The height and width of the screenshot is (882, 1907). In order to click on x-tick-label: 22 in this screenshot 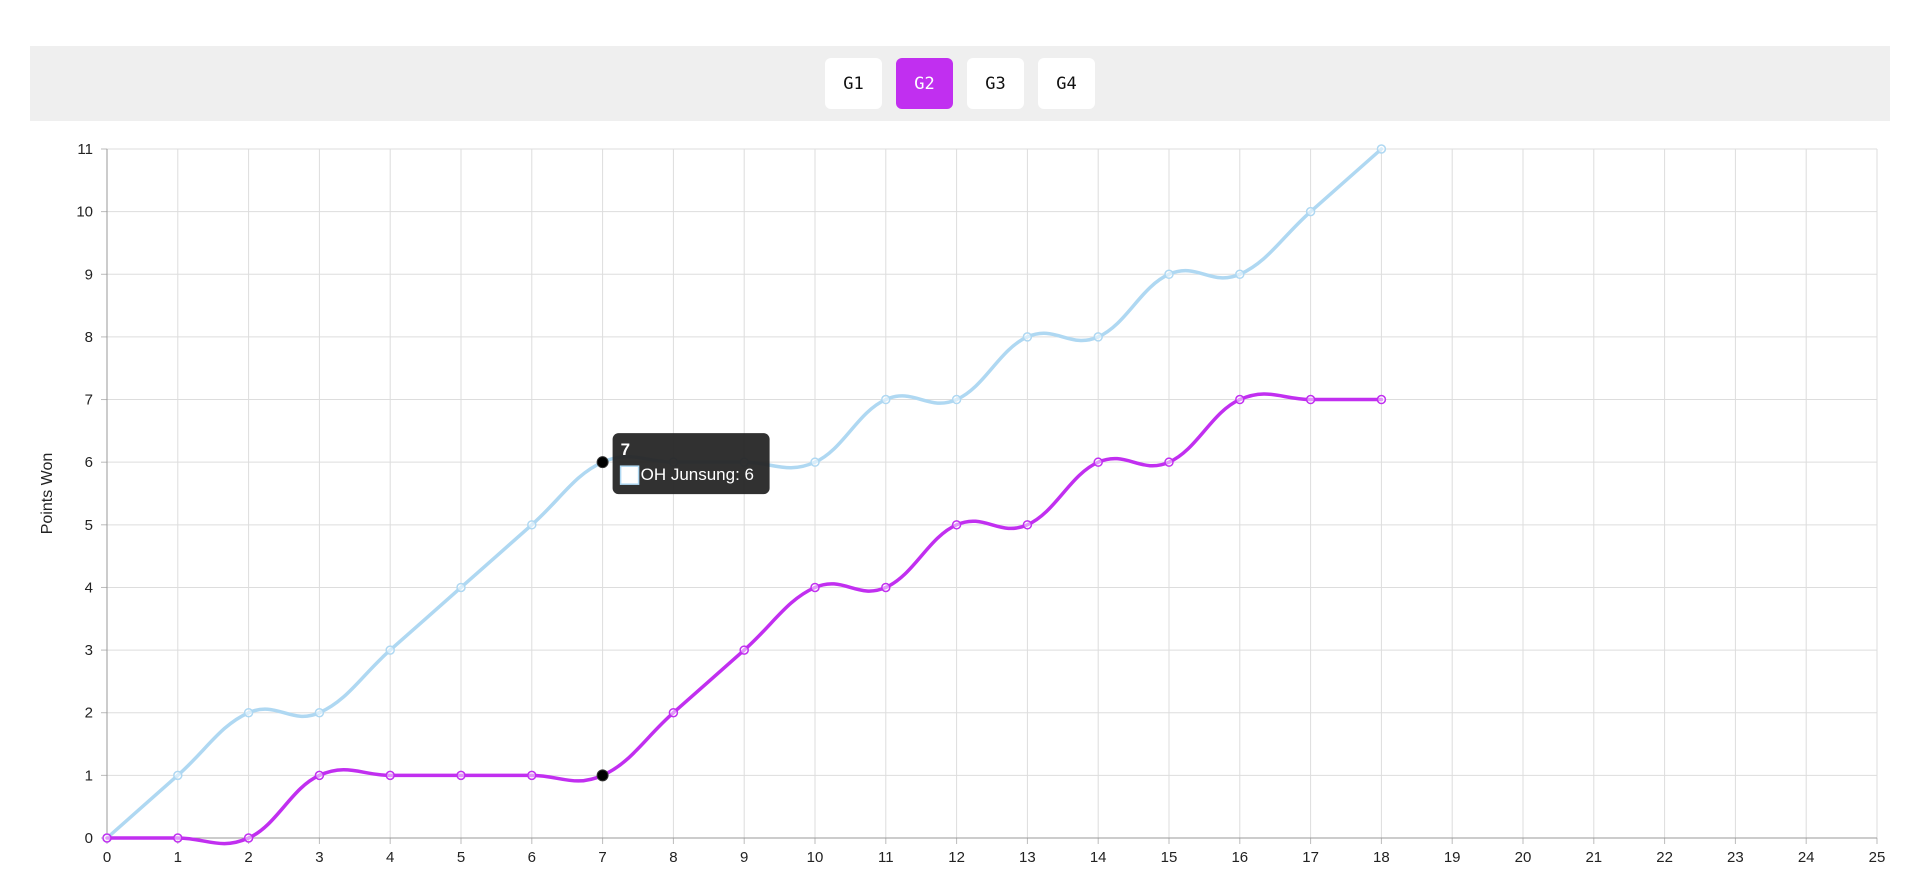, I will do `click(1664, 857)`.